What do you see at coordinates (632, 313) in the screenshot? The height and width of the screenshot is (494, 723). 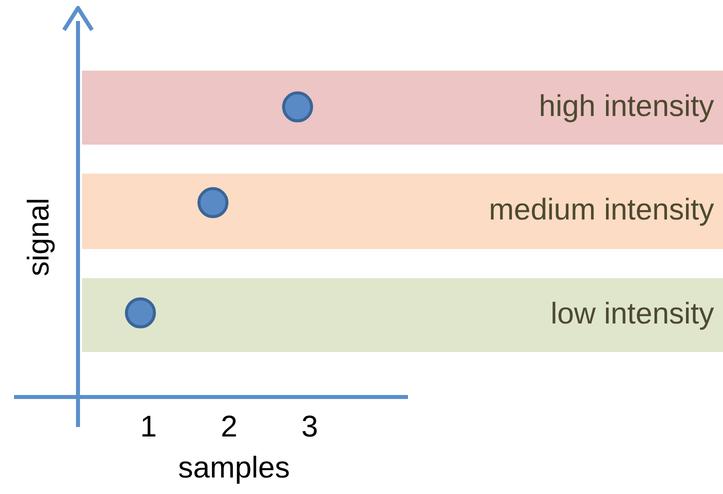 I see `band-label: low intensity` at bounding box center [632, 313].